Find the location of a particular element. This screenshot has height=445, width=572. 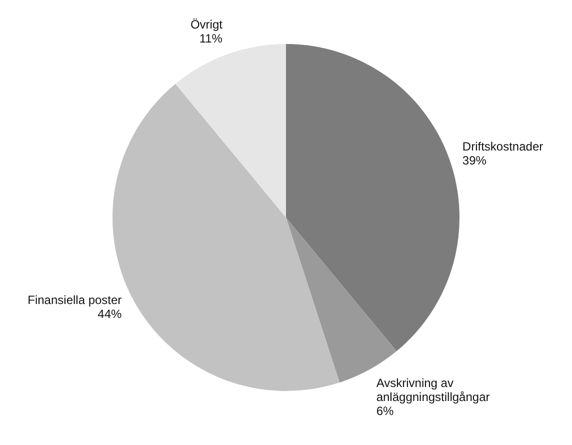

slice-label: Finansiella poster is located at coordinates (75, 300).